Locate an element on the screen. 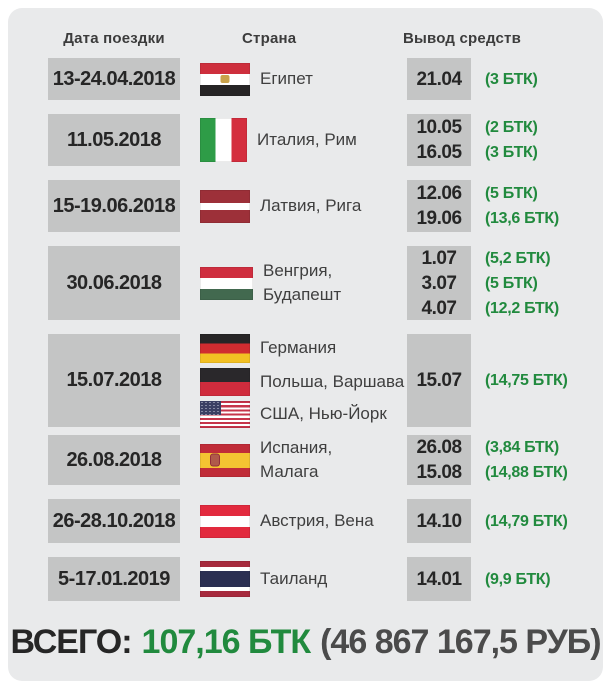  withdrawal-date: 15.08 is located at coordinates (439, 472).